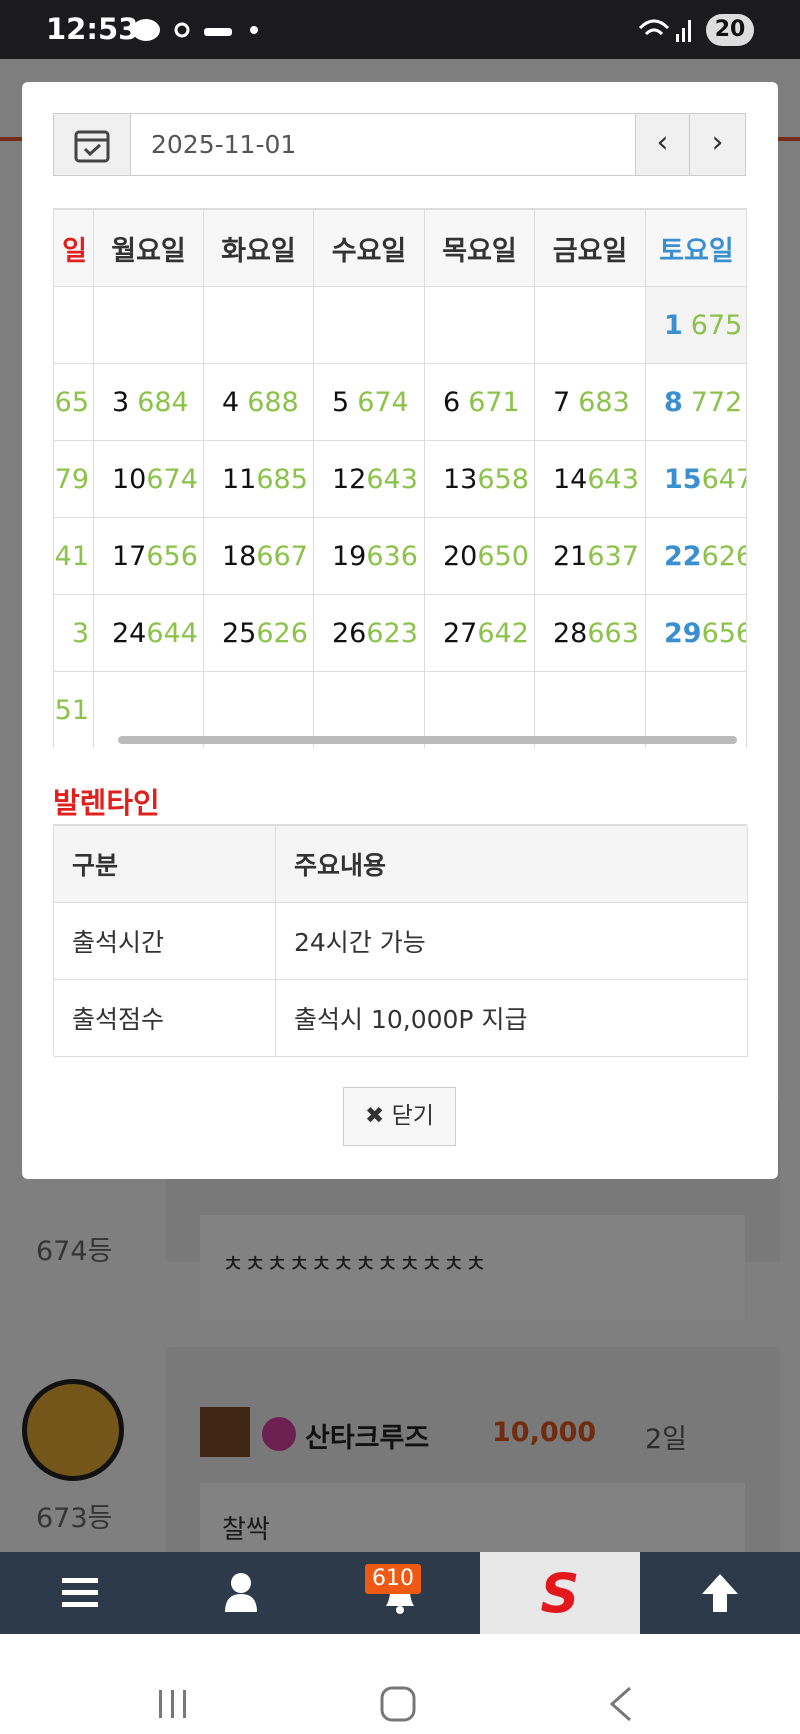 The image size is (800, 1734). I want to click on calendar-icon, so click(92, 145).